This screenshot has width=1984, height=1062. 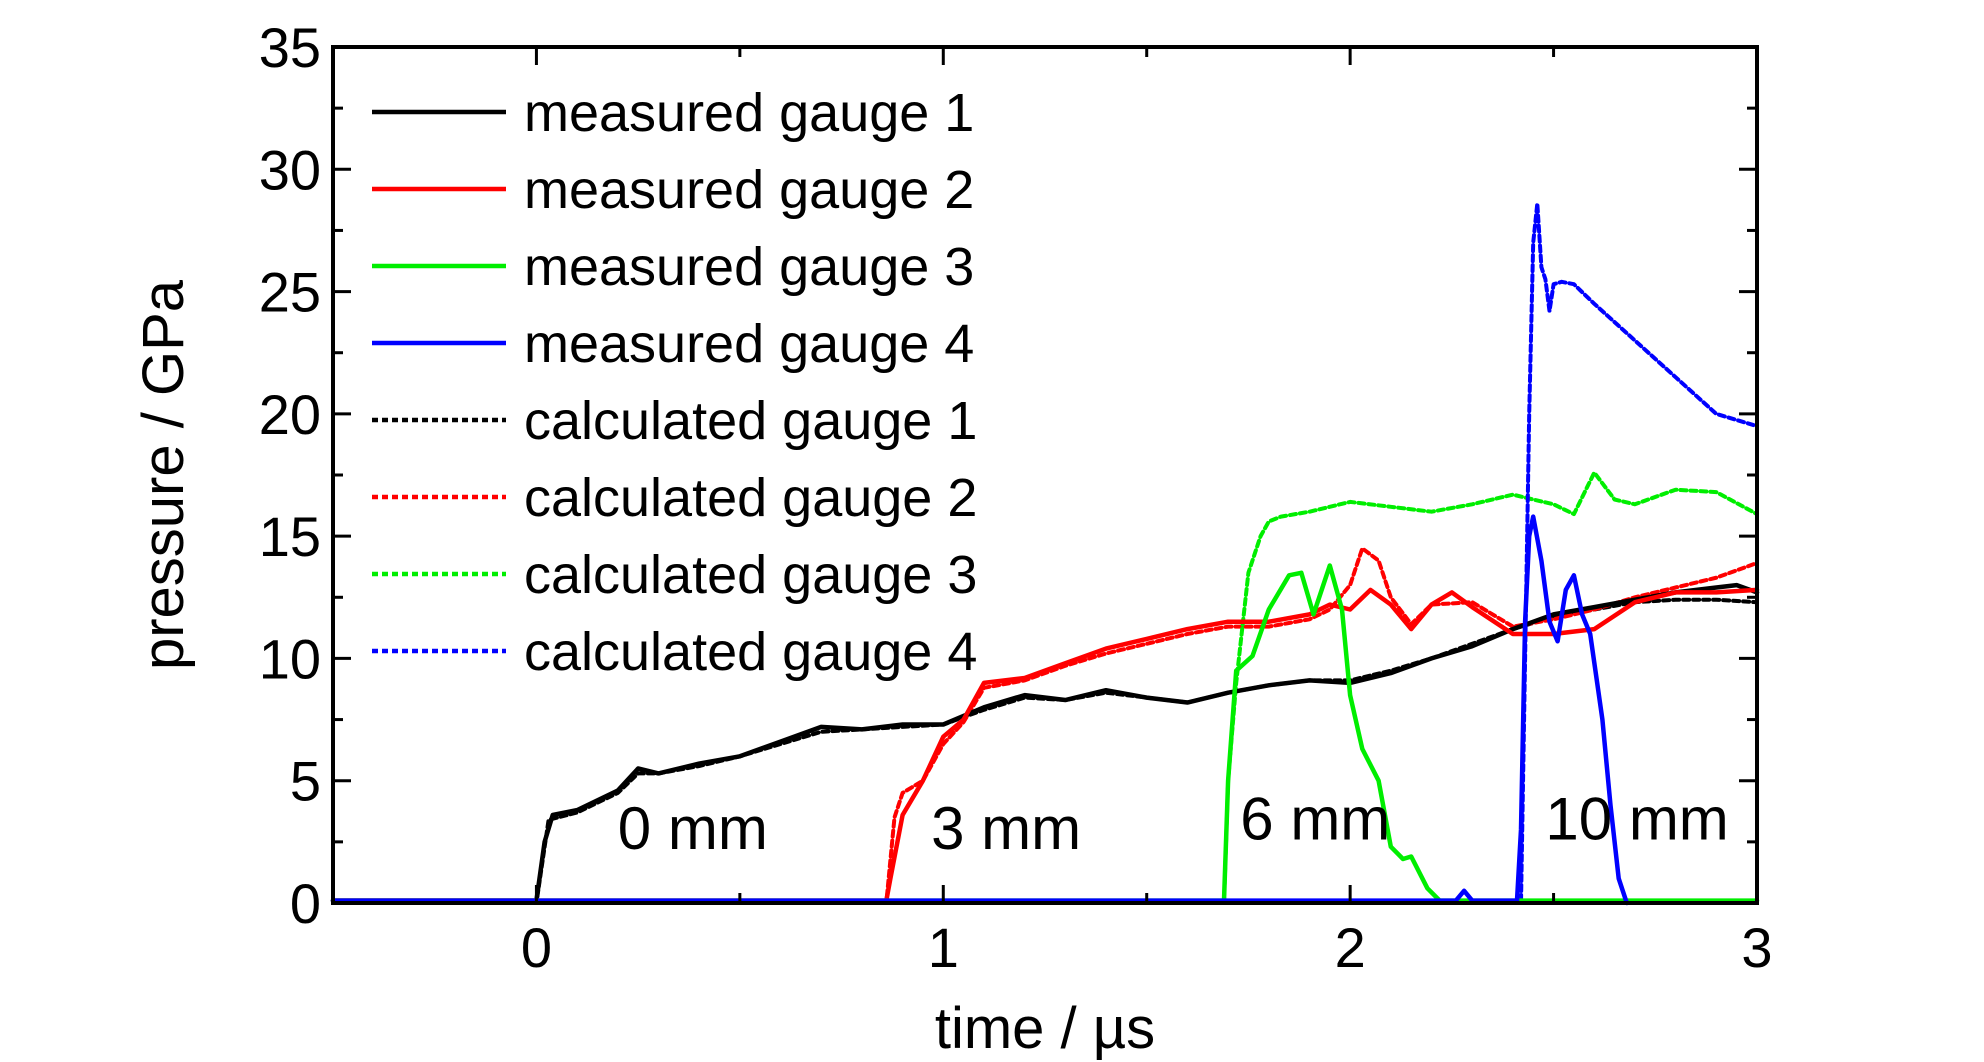 What do you see at coordinates (1350, 947) in the screenshot?
I see `x-tick-label: 2` at bounding box center [1350, 947].